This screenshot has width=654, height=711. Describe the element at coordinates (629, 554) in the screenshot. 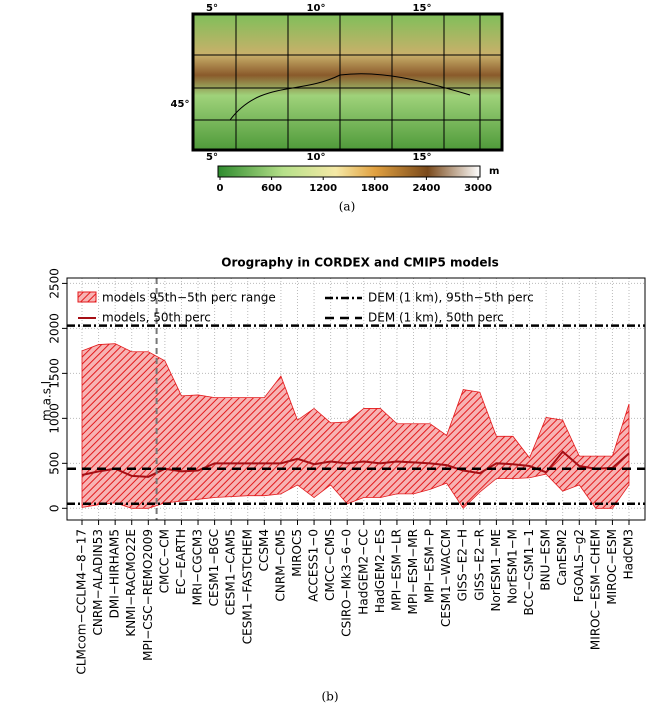

I see `x-tick-label: HadCM3` at that location.